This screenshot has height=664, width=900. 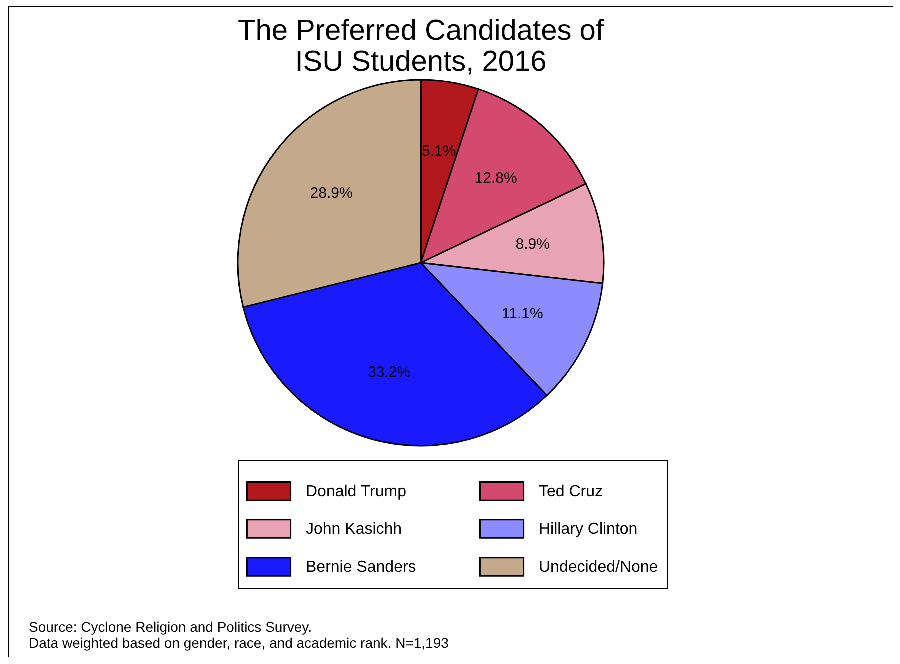 I want to click on legend-label: Bernie Sanders, so click(x=361, y=567).